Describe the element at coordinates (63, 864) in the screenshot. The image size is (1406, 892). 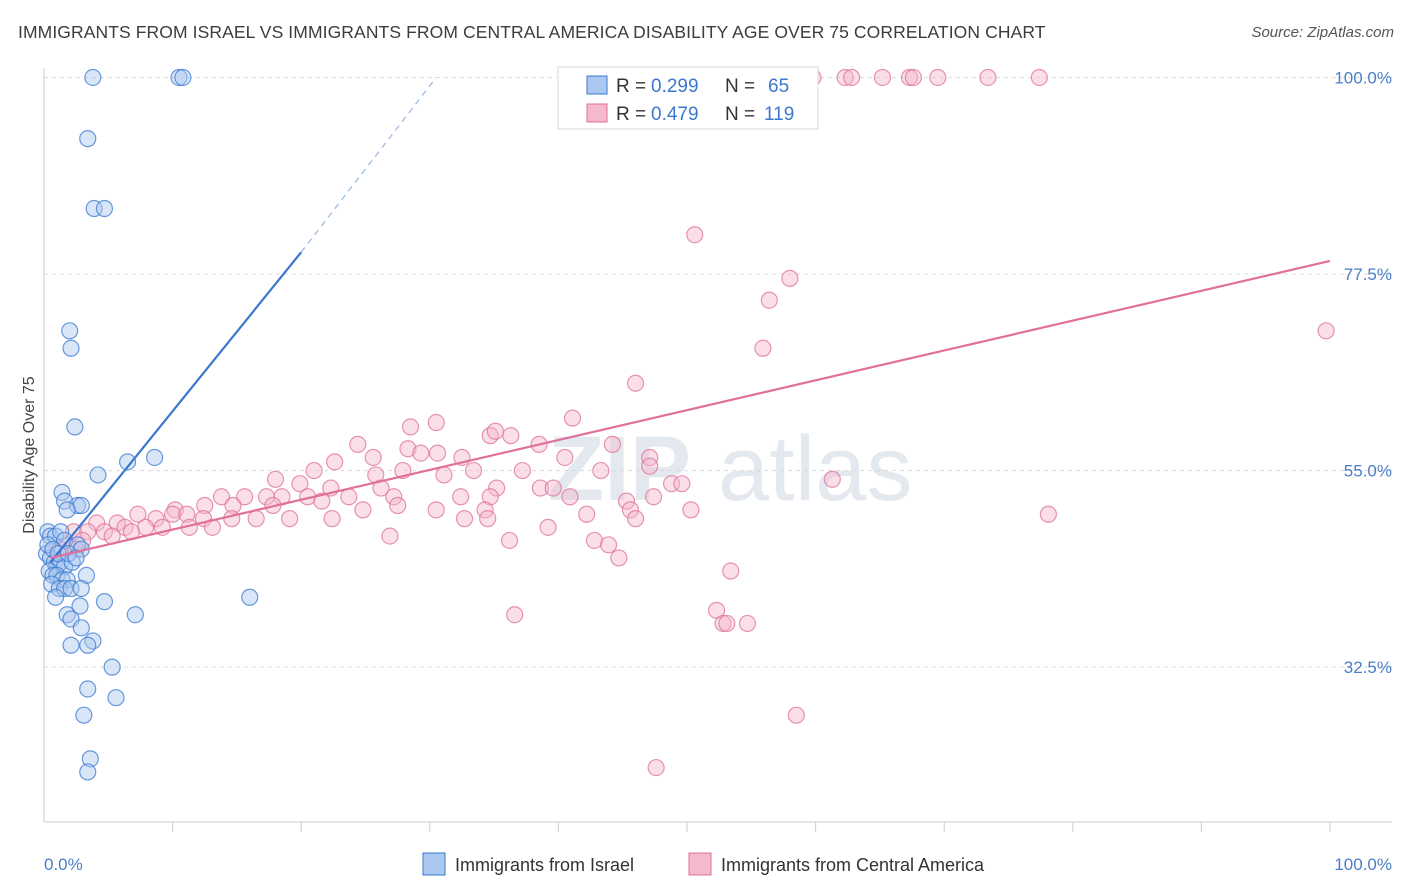
I see `x-tick-label: 0.0%` at that location.